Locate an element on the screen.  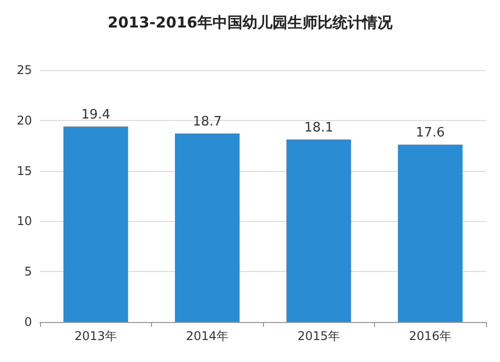
y-tick-label: 15 is located at coordinates (24, 171).